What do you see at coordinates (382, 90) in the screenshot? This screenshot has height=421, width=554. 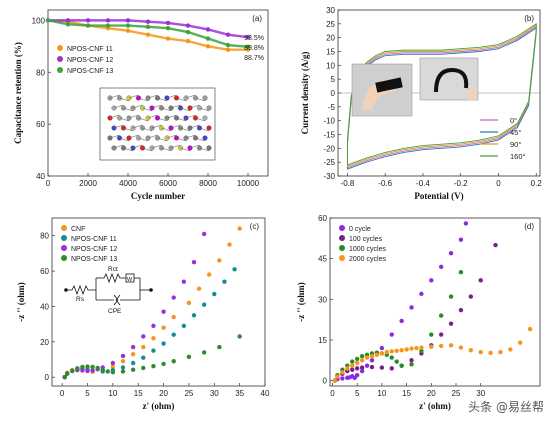 I see `photo-frame` at bounding box center [382, 90].